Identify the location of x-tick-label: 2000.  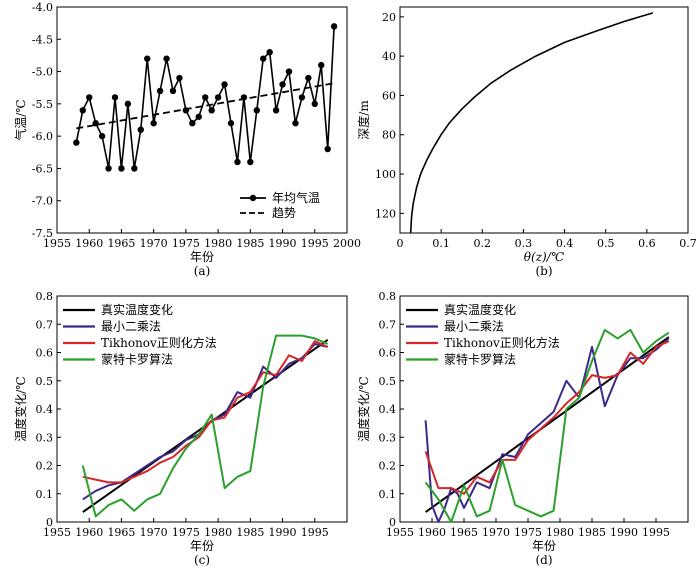
(347, 243).